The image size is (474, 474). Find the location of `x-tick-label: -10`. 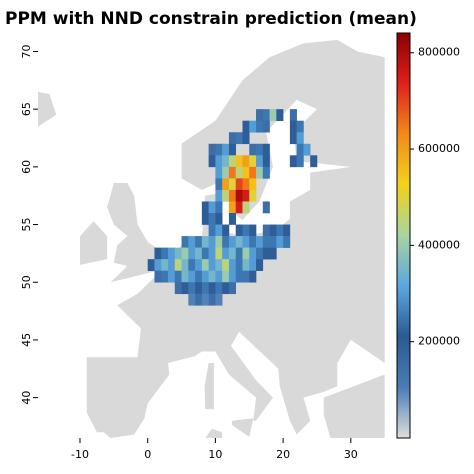

x-tick-label: -10 is located at coordinates (80, 454).